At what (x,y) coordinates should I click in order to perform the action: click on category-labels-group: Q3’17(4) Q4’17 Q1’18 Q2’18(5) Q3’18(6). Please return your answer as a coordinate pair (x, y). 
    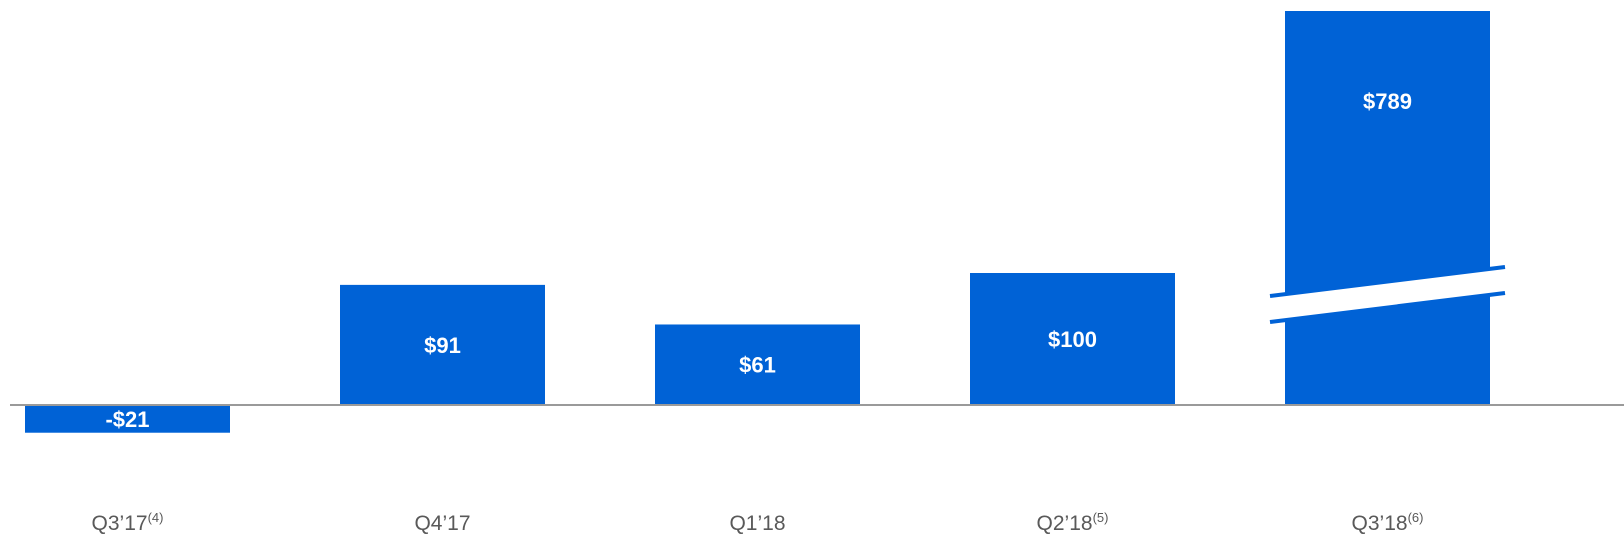
    Looking at the image, I should click on (758, 522).